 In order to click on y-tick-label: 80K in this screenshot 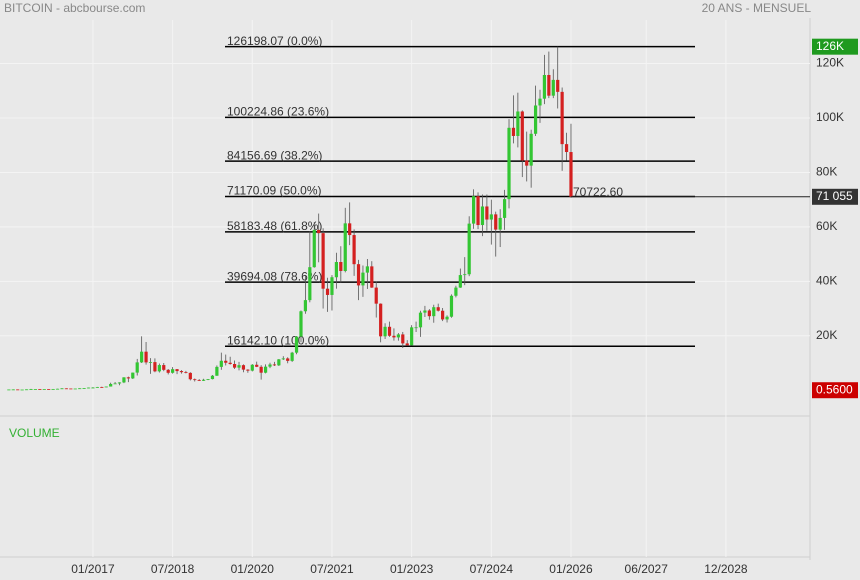, I will do `click(826, 172)`.